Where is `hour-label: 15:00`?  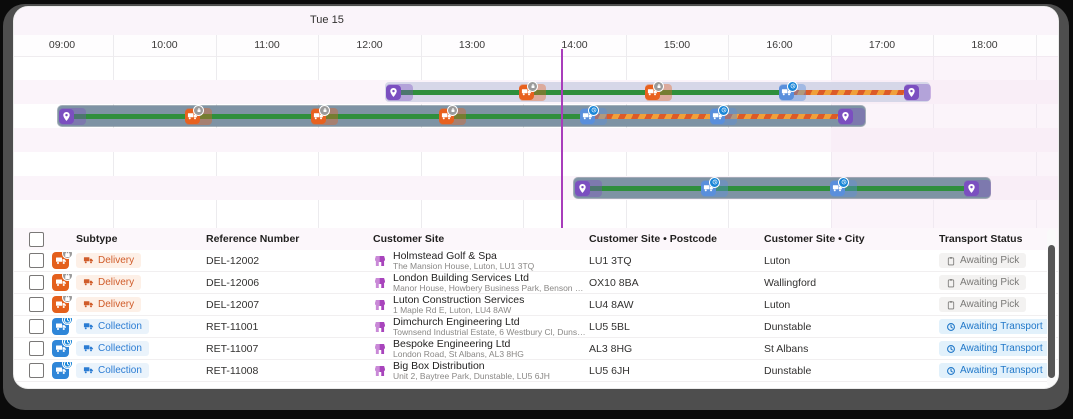 hour-label: 15:00 is located at coordinates (677, 45).